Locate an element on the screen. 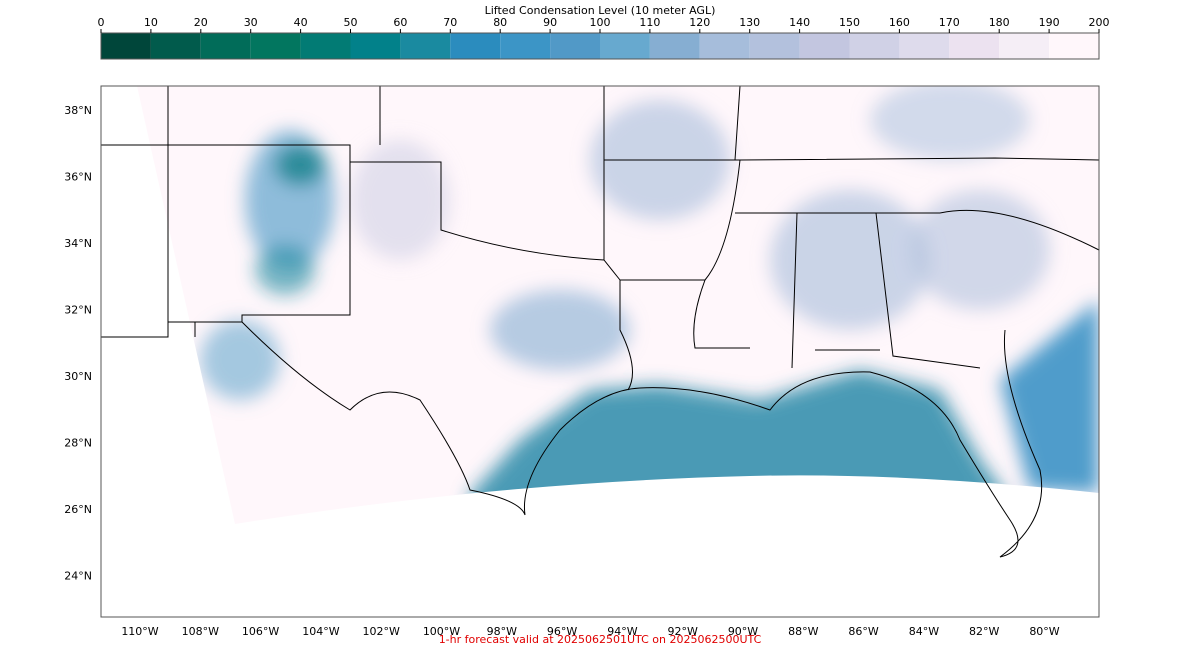 The image size is (1200, 654). colorbar-tick-label: 40 is located at coordinates (301, 22).